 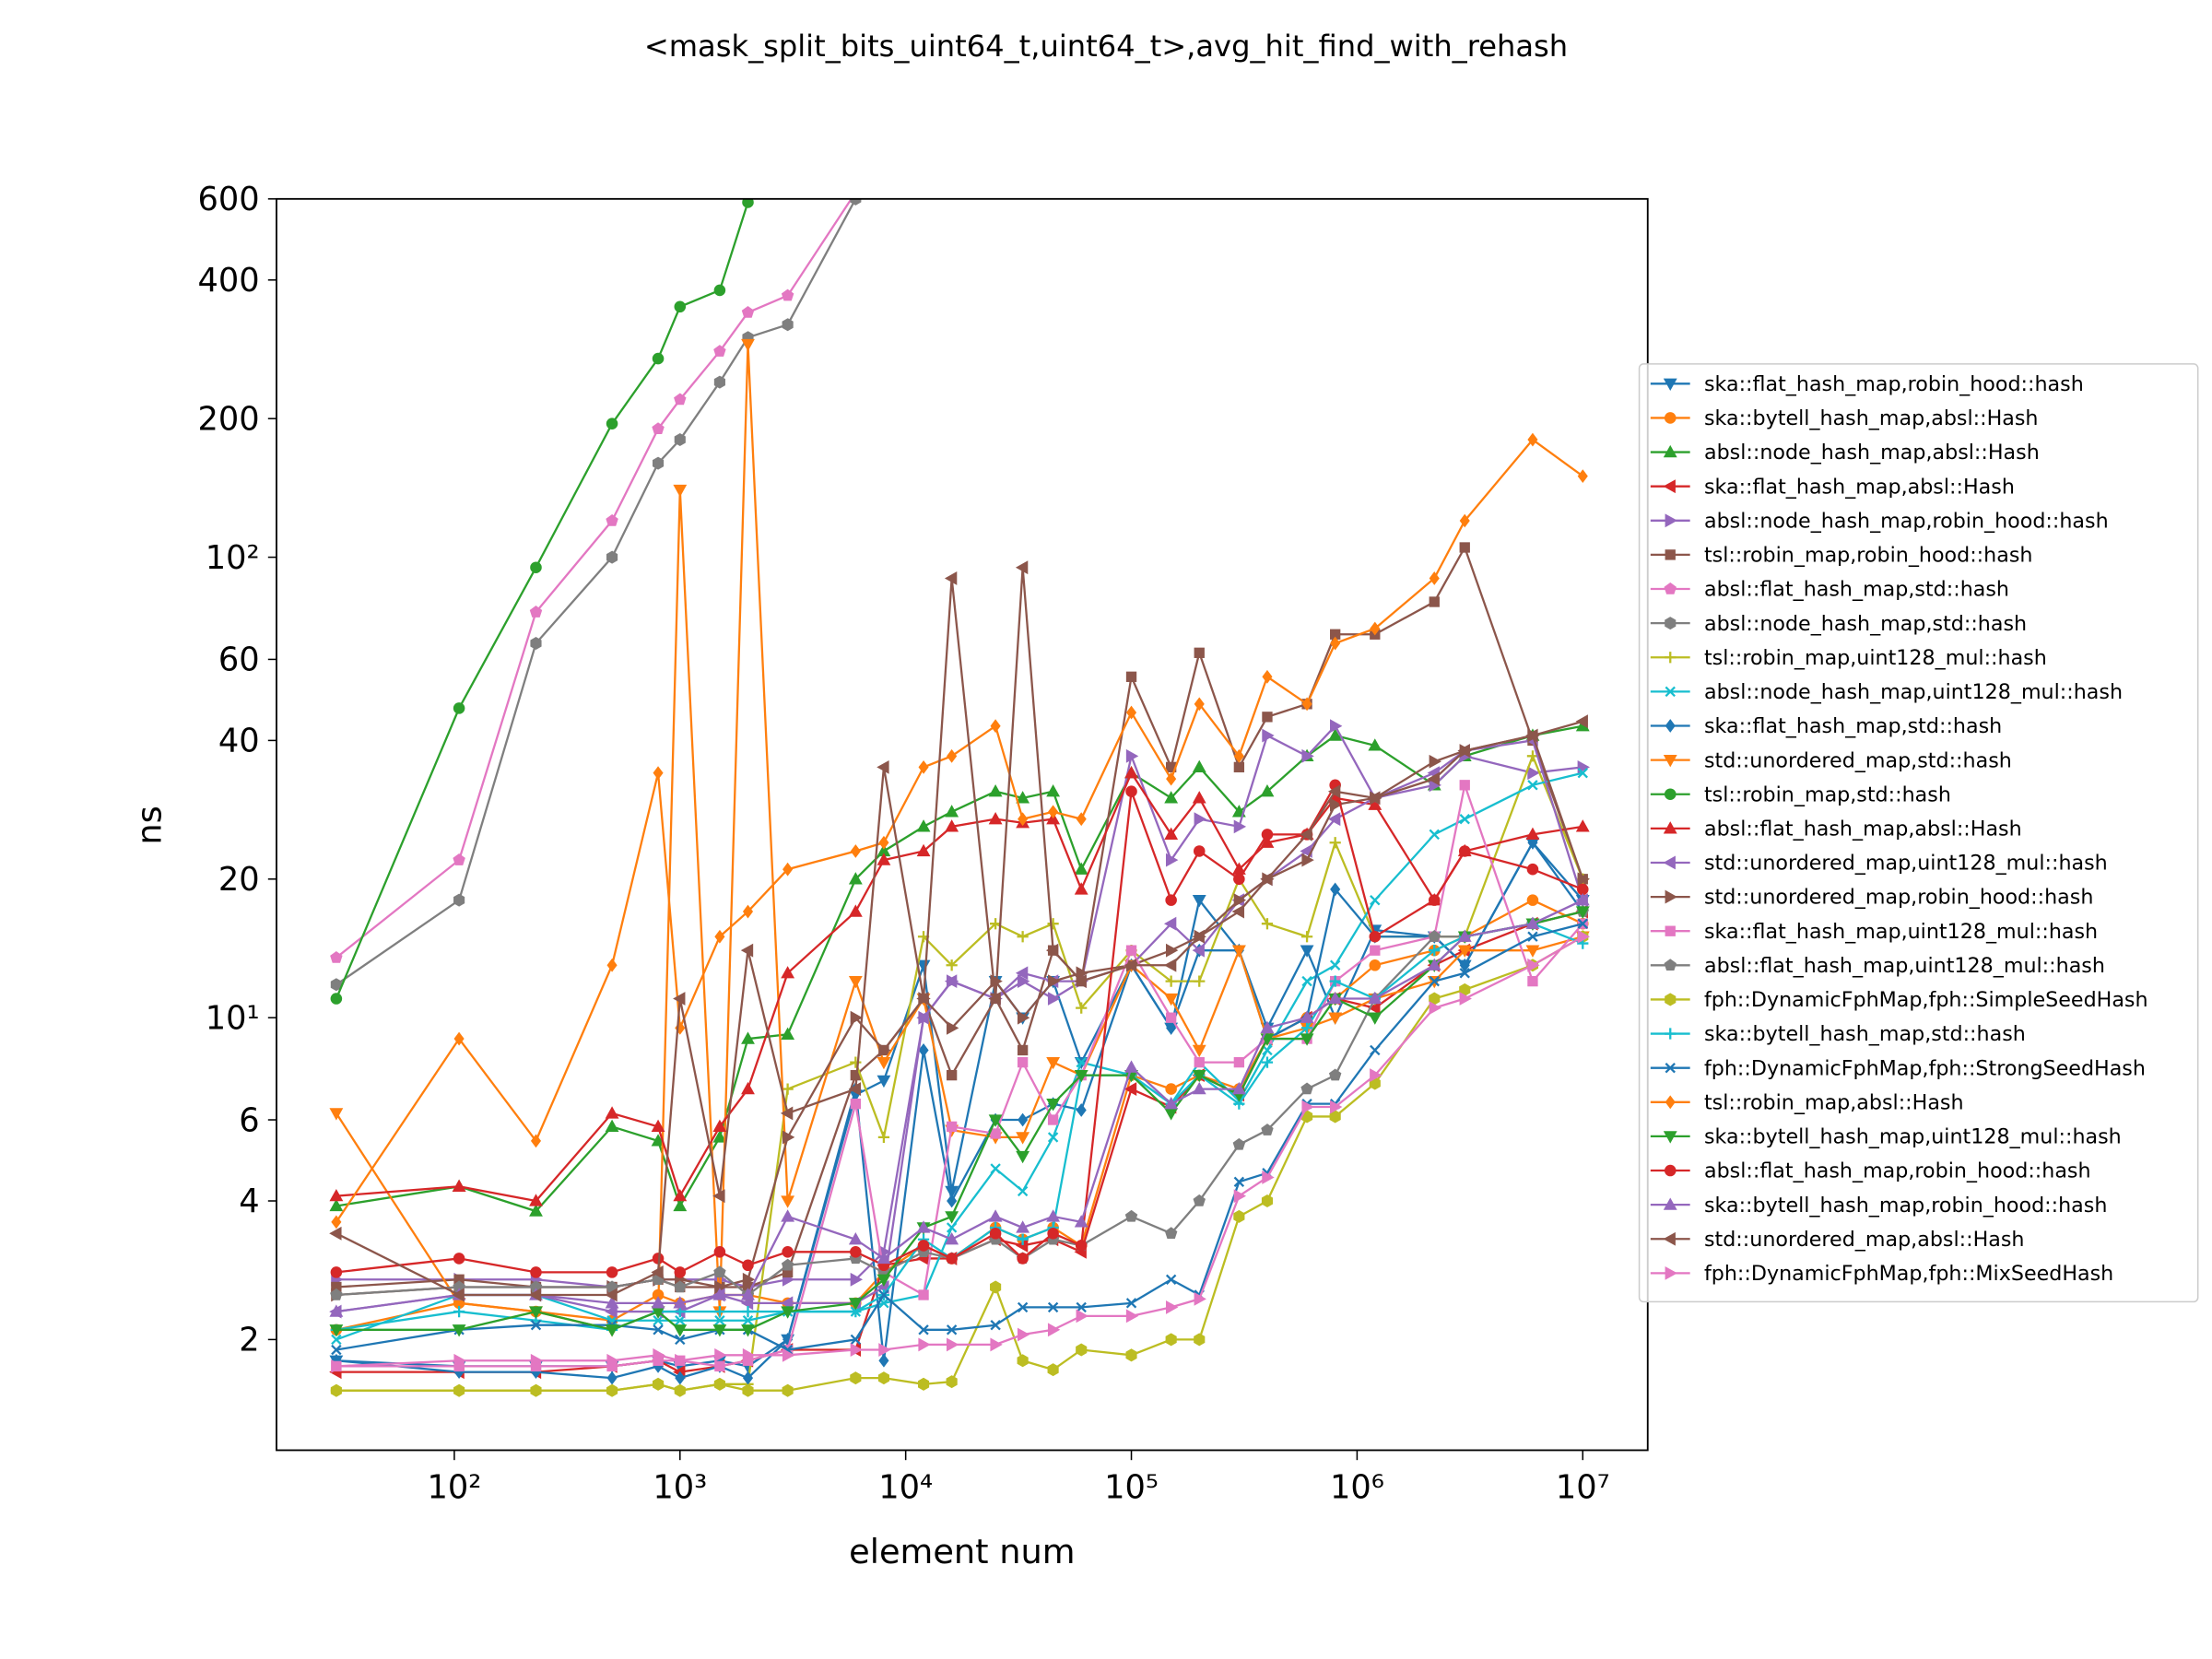 I want to click on y-tick-label: 200, so click(x=228, y=419).